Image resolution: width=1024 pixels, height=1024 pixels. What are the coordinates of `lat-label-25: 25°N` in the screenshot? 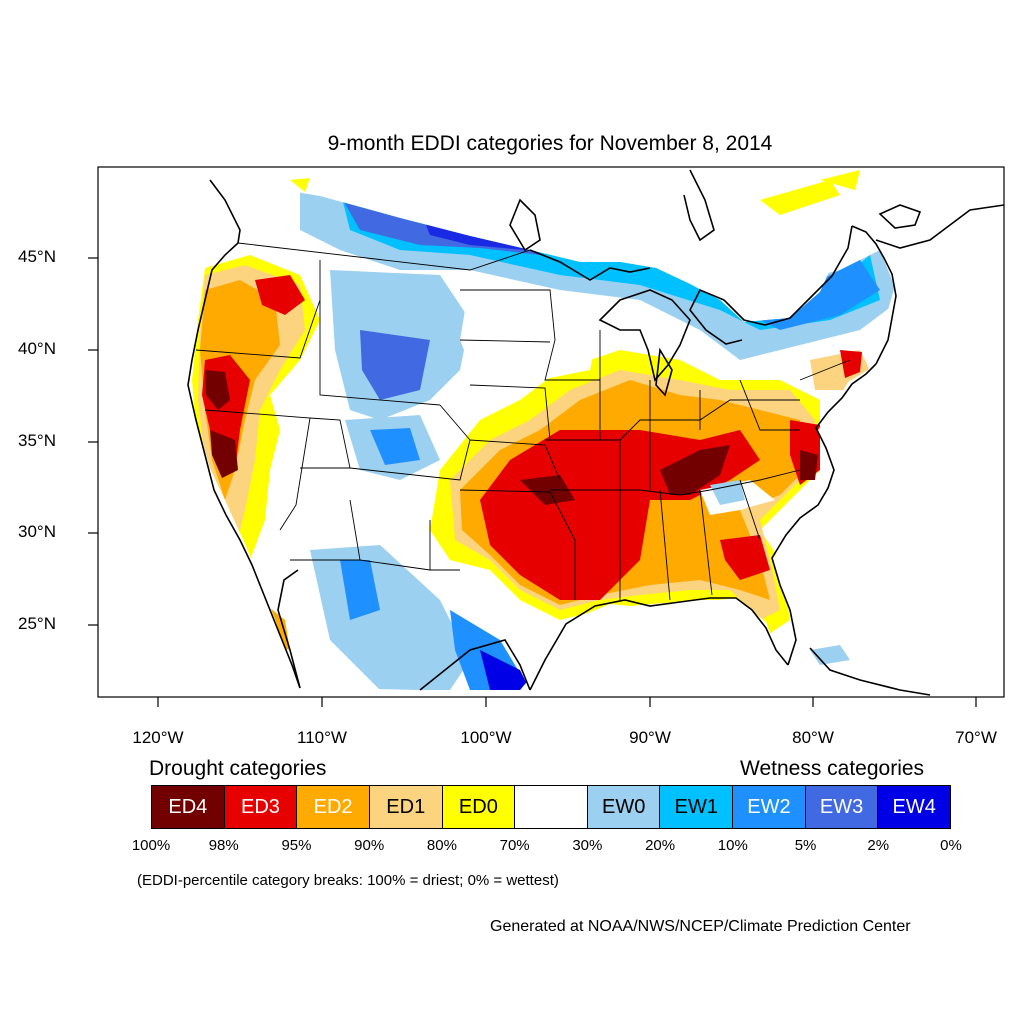 It's located at (37, 623).